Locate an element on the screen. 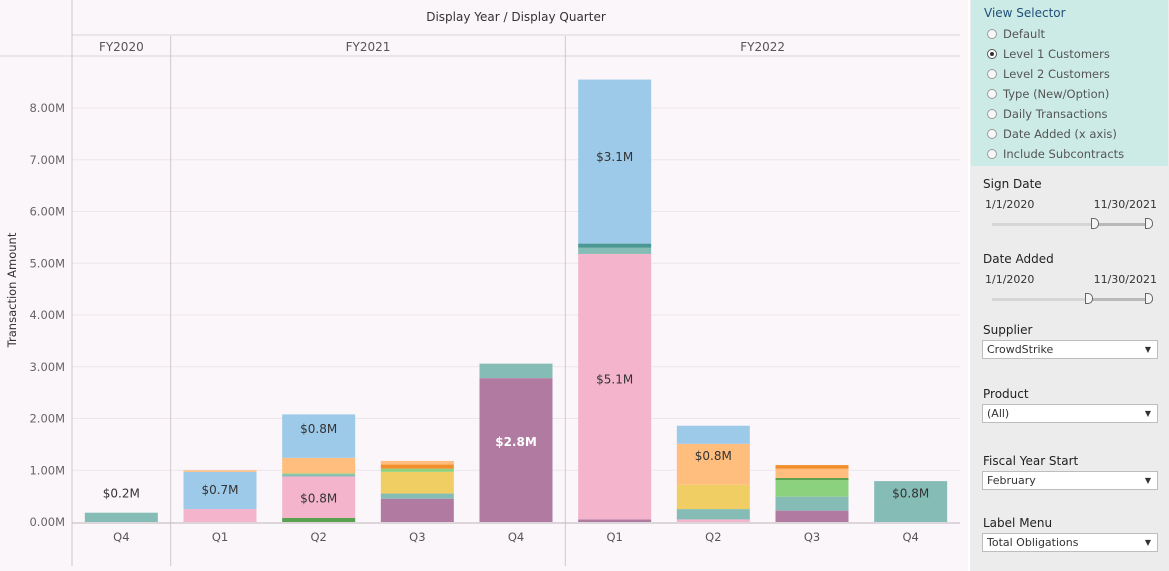 This screenshot has width=1169, height=571. date-added-start-handle is located at coordinates (1089, 298).